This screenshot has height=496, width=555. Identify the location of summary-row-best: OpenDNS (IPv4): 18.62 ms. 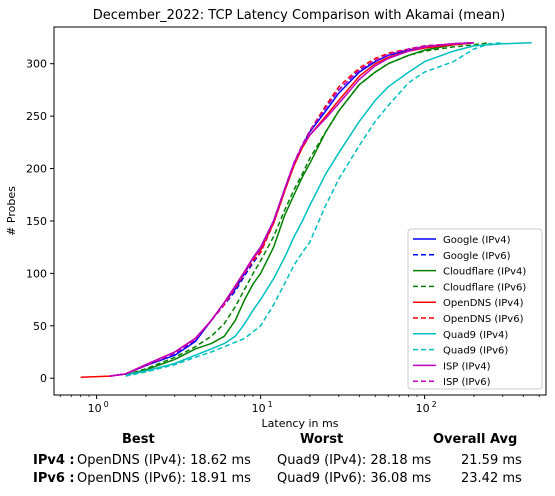
(164, 460).